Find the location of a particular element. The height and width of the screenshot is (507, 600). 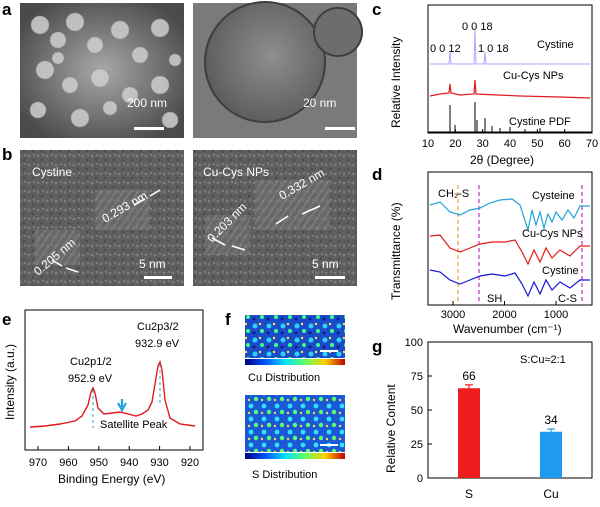

y-axis-label: Relative Intensity is located at coordinates (396, 82).